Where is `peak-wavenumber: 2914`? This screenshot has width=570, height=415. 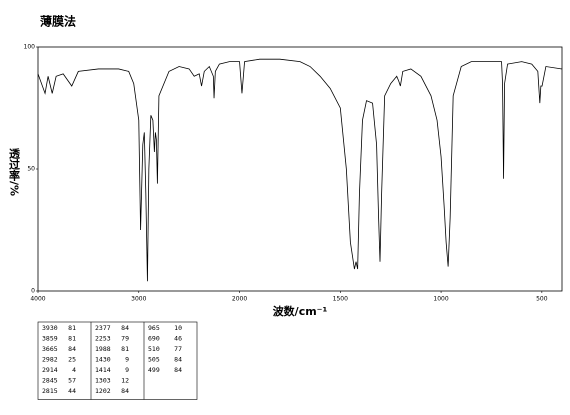 peak-wavenumber: 2914 is located at coordinates (50, 370).